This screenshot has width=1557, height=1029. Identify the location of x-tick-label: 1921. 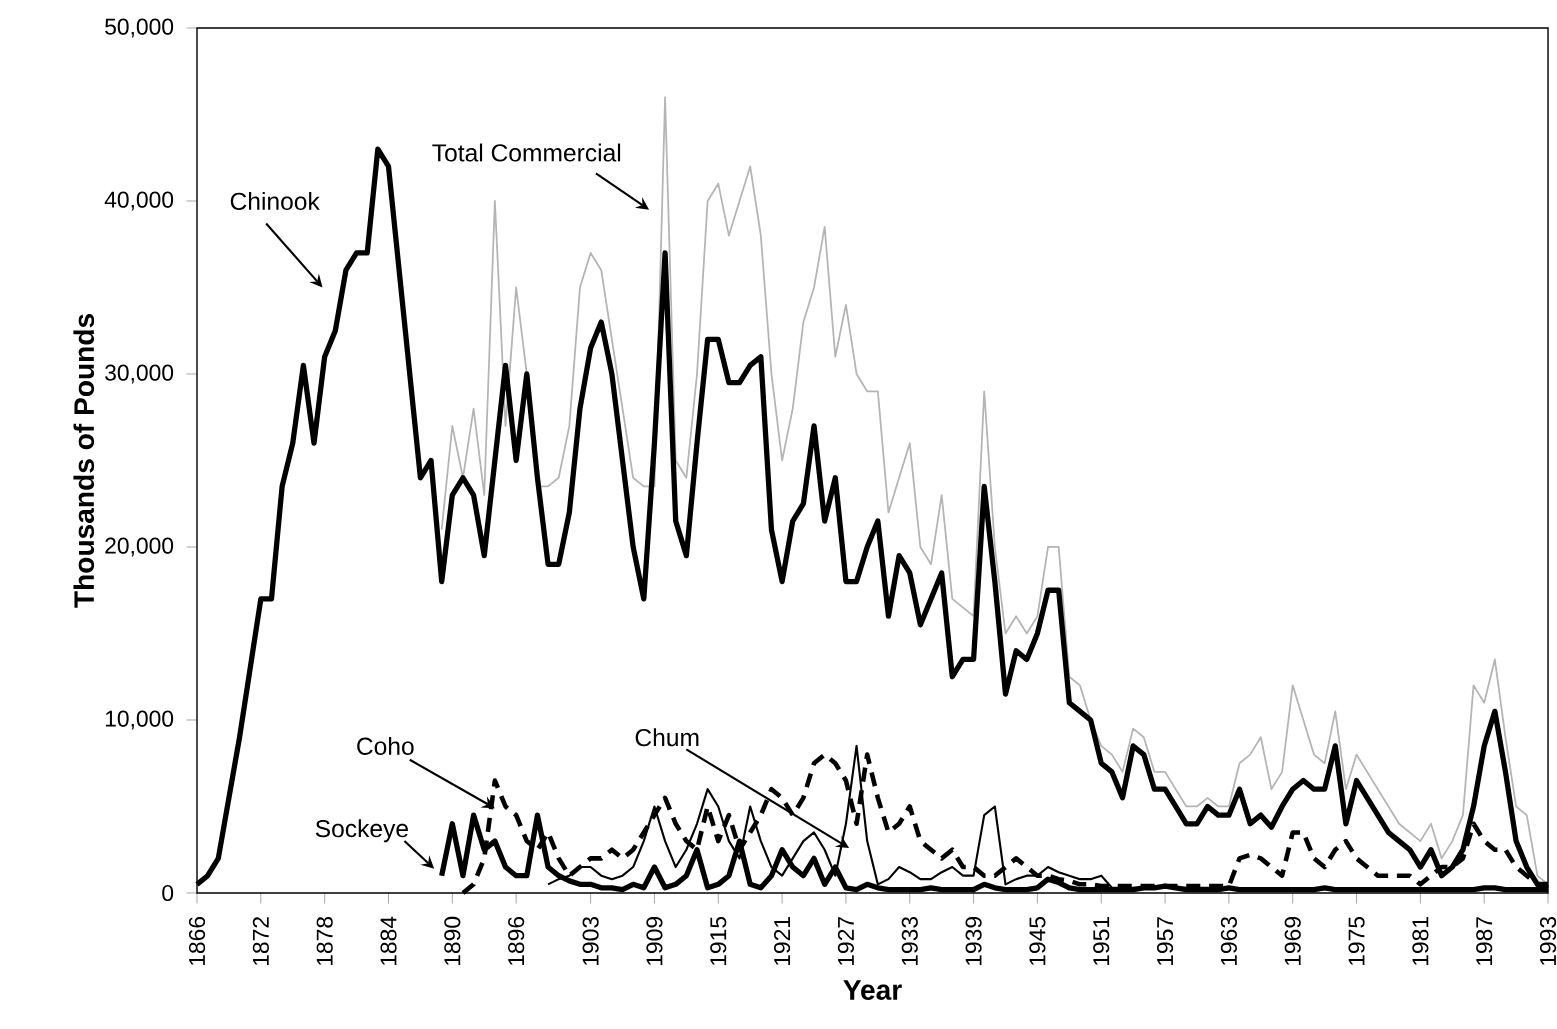
(782, 941).